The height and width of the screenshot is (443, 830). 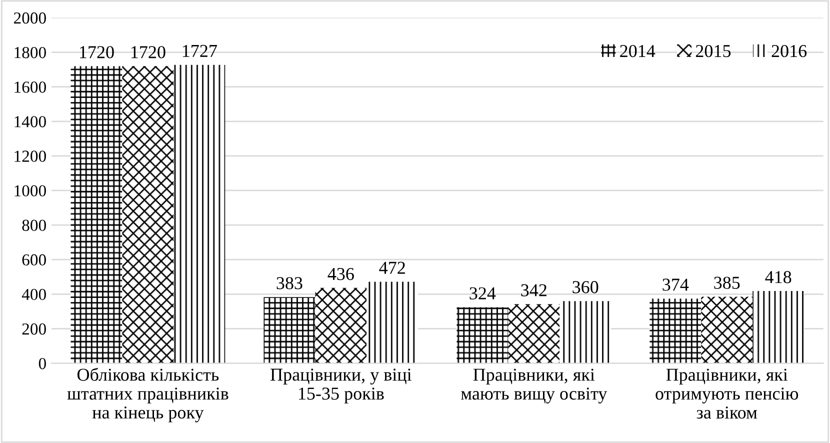 What do you see at coordinates (30, 18) in the screenshot?
I see `y-tick-label: 2000` at bounding box center [30, 18].